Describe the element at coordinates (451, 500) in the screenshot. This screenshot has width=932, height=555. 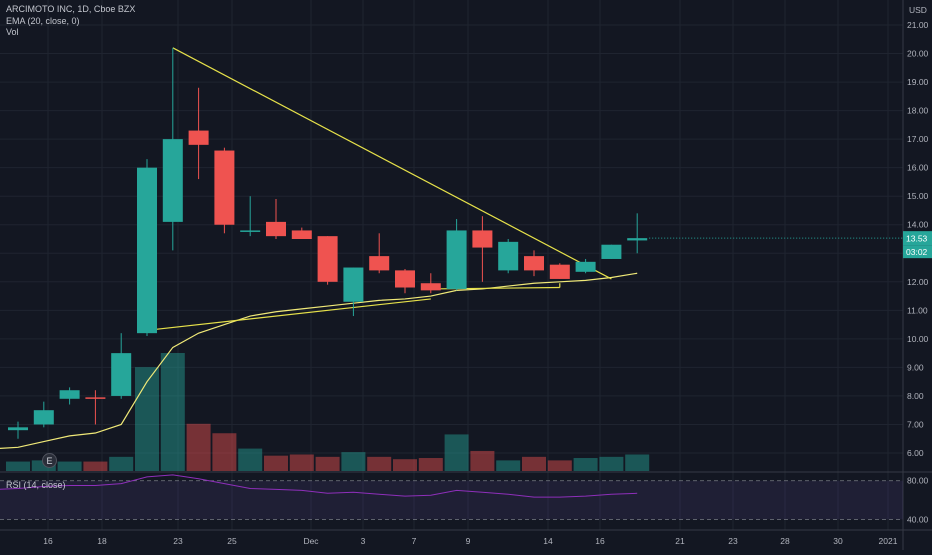
I see `rsi-band` at that location.